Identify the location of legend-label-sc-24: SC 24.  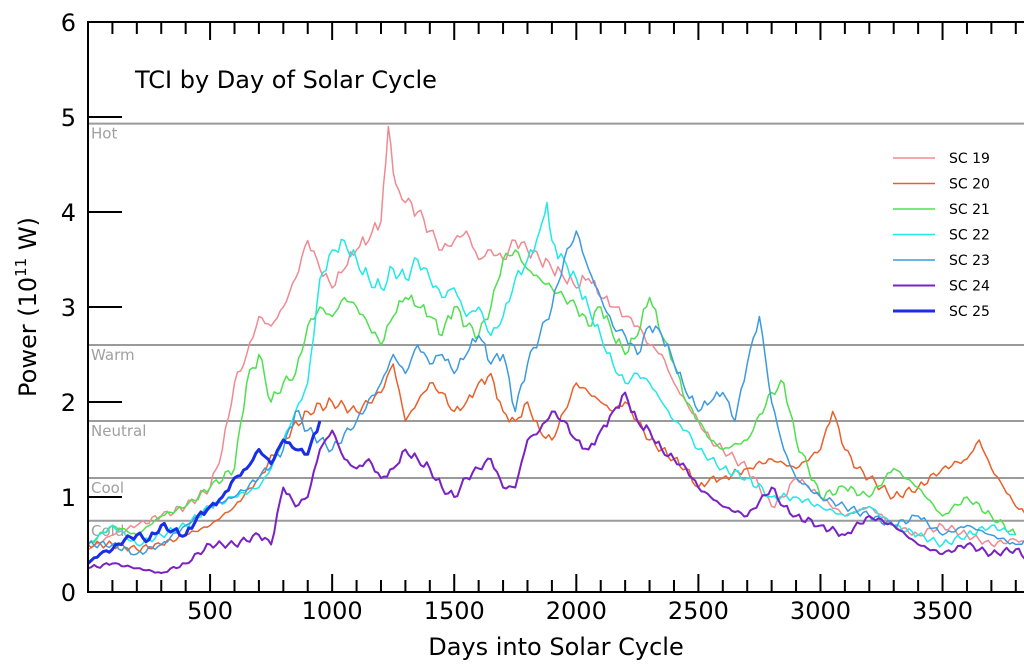
(969, 287).